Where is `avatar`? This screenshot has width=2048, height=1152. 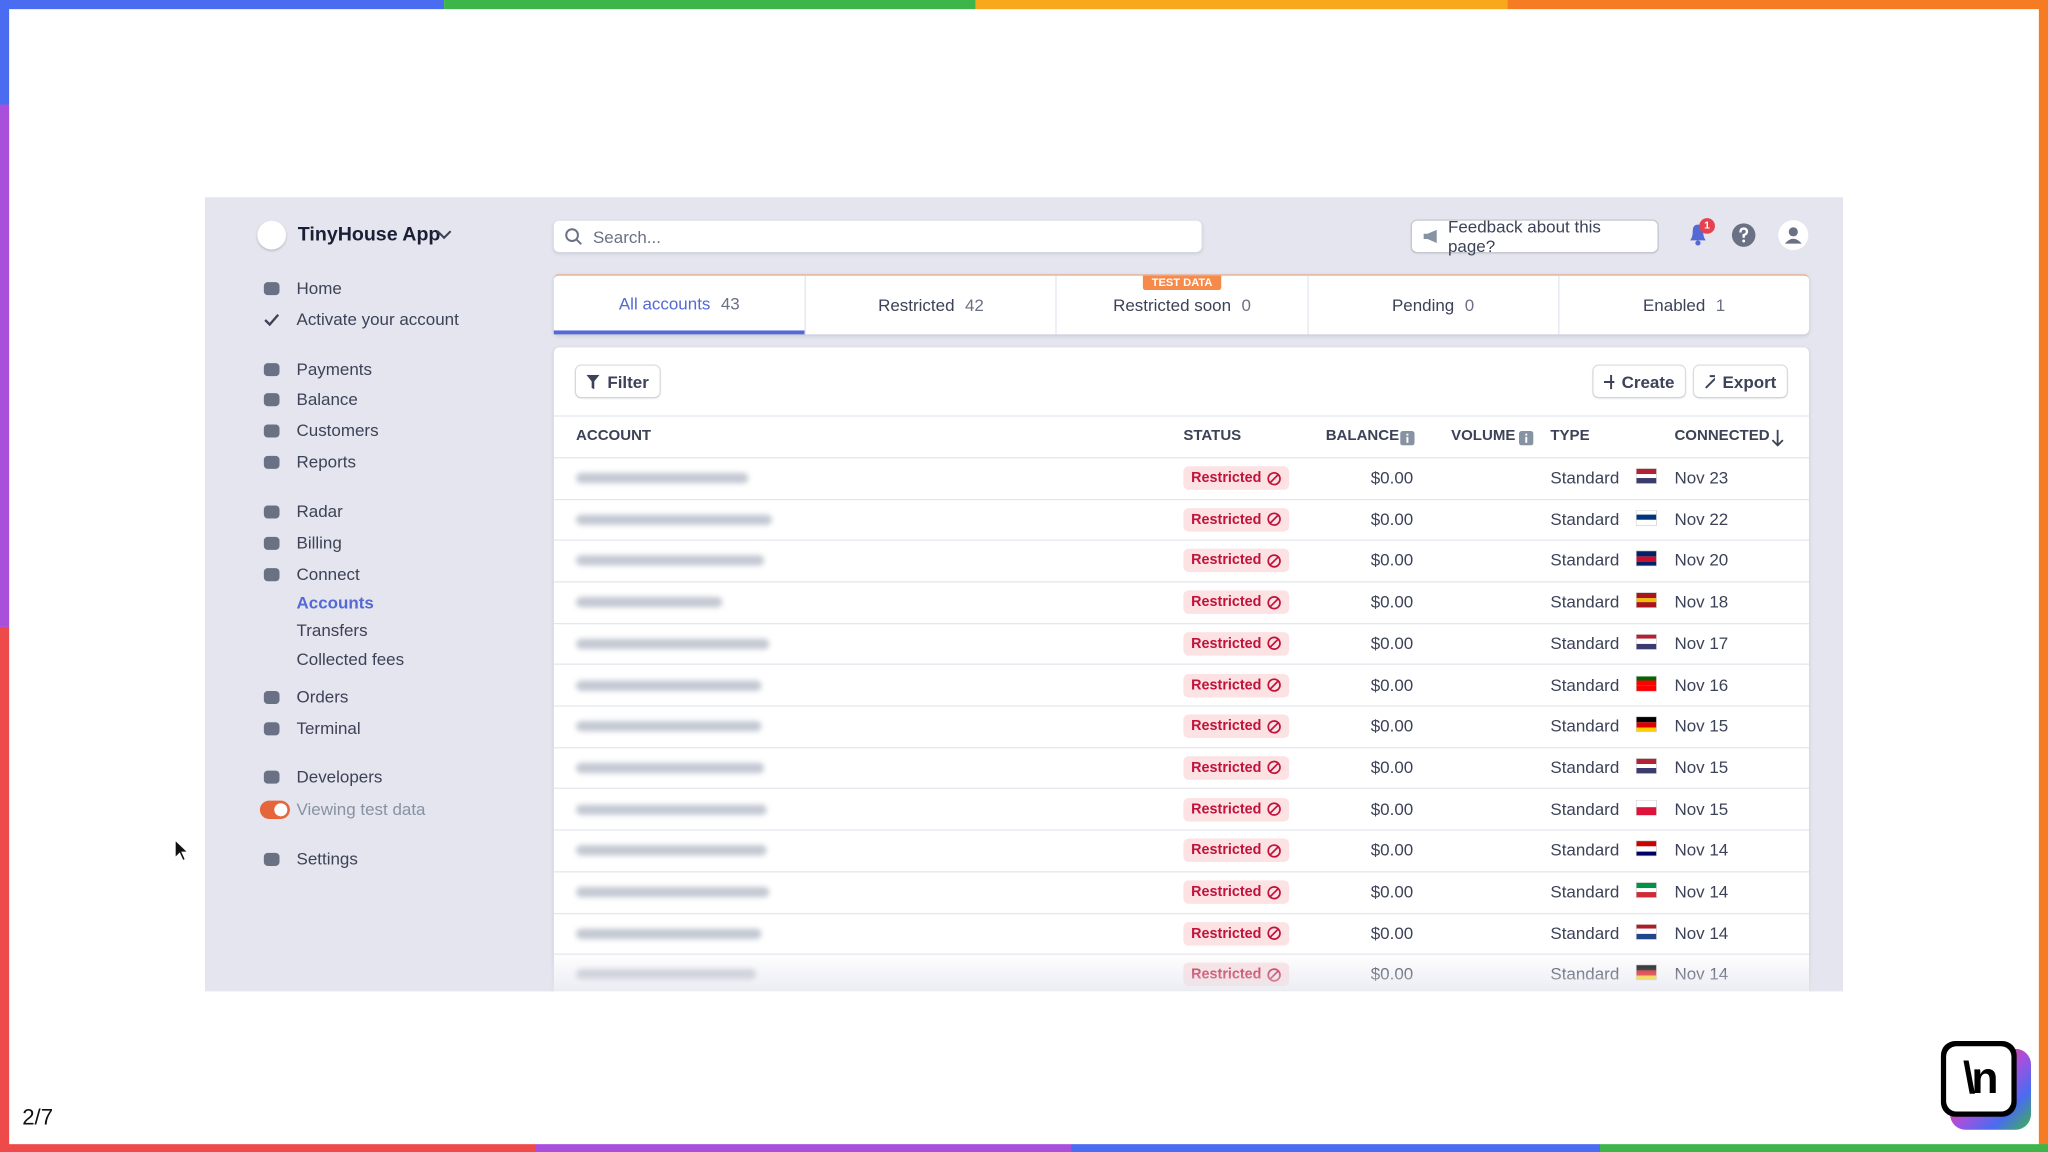
avatar is located at coordinates (1793, 235).